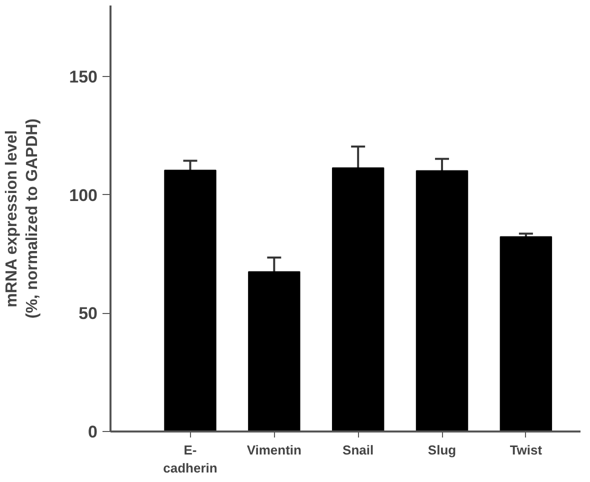 This screenshot has height=482, width=590. I want to click on y-tick-label: 0, so click(93, 432).